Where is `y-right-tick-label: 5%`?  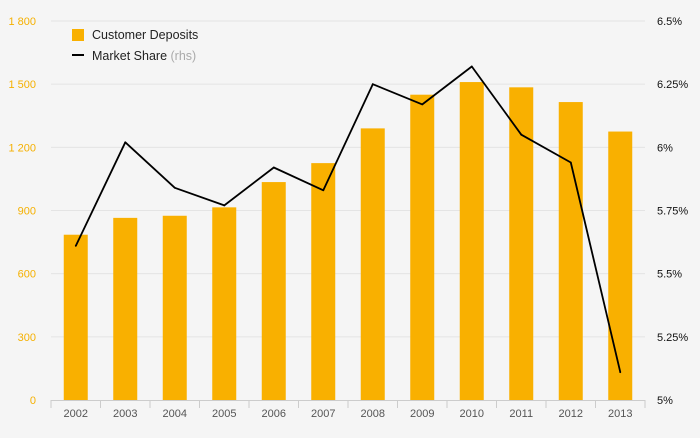
y-right-tick-label: 5% is located at coordinates (665, 401).